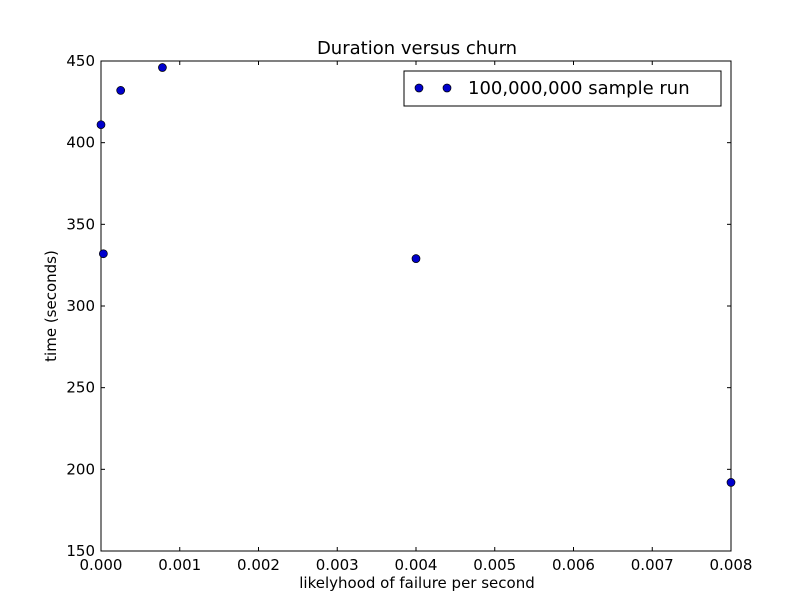  I want to click on legend-label: 100,000,000 sample run, so click(579, 88).